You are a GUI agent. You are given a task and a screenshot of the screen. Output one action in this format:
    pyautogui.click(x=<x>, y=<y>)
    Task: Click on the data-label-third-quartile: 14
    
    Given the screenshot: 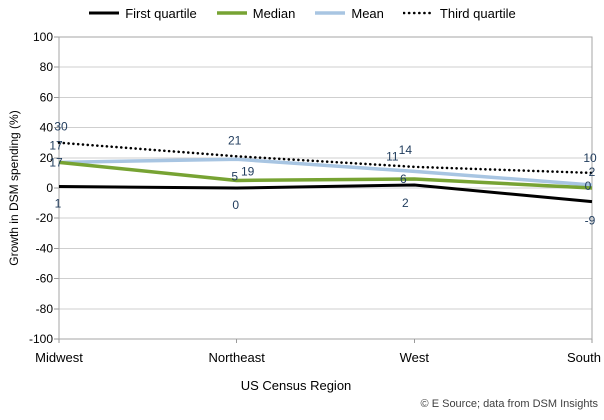 What is the action you would take?
    pyautogui.click(x=406, y=150)
    